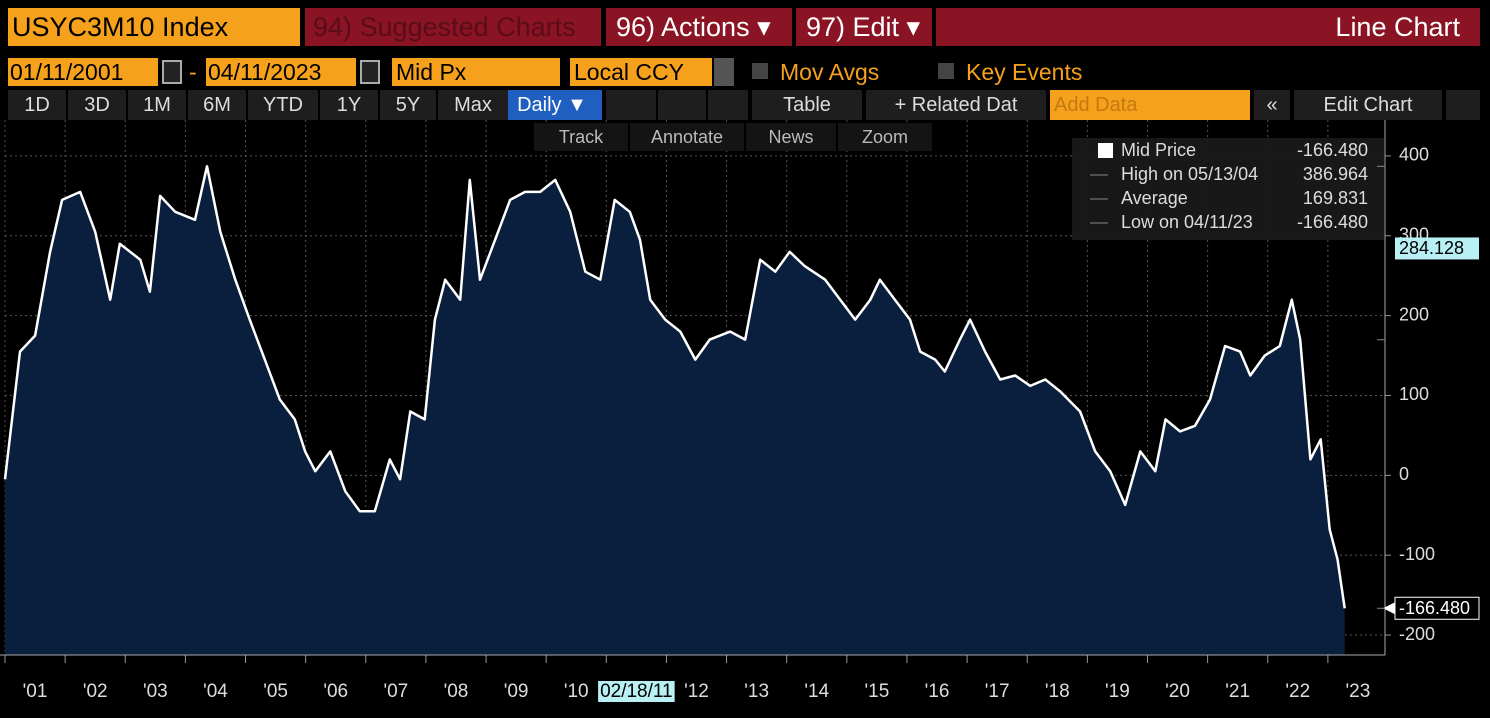  Describe the element at coordinates (1463, 105) in the screenshot. I see `settings-icon` at that location.